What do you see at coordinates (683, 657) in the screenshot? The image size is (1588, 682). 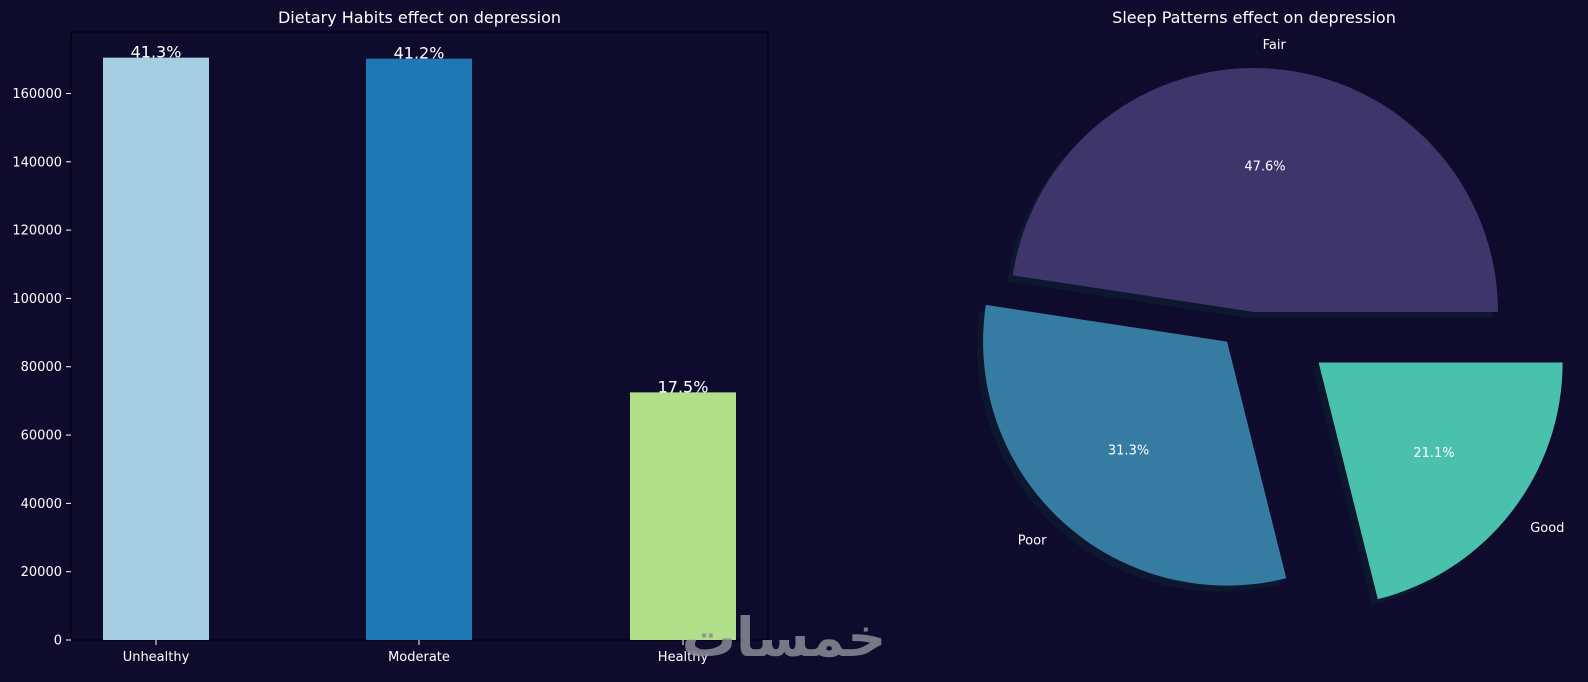 I see `x-tick-label: Healthy` at bounding box center [683, 657].